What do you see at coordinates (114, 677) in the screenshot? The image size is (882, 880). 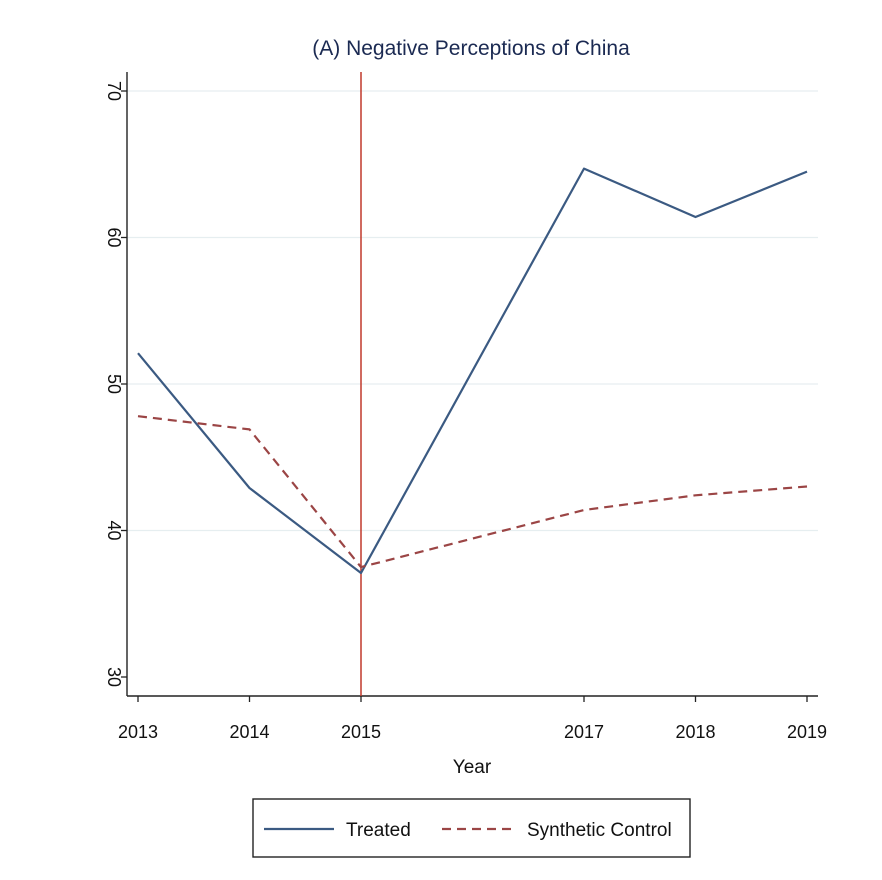 I see `y-tick-label: 30` at bounding box center [114, 677].